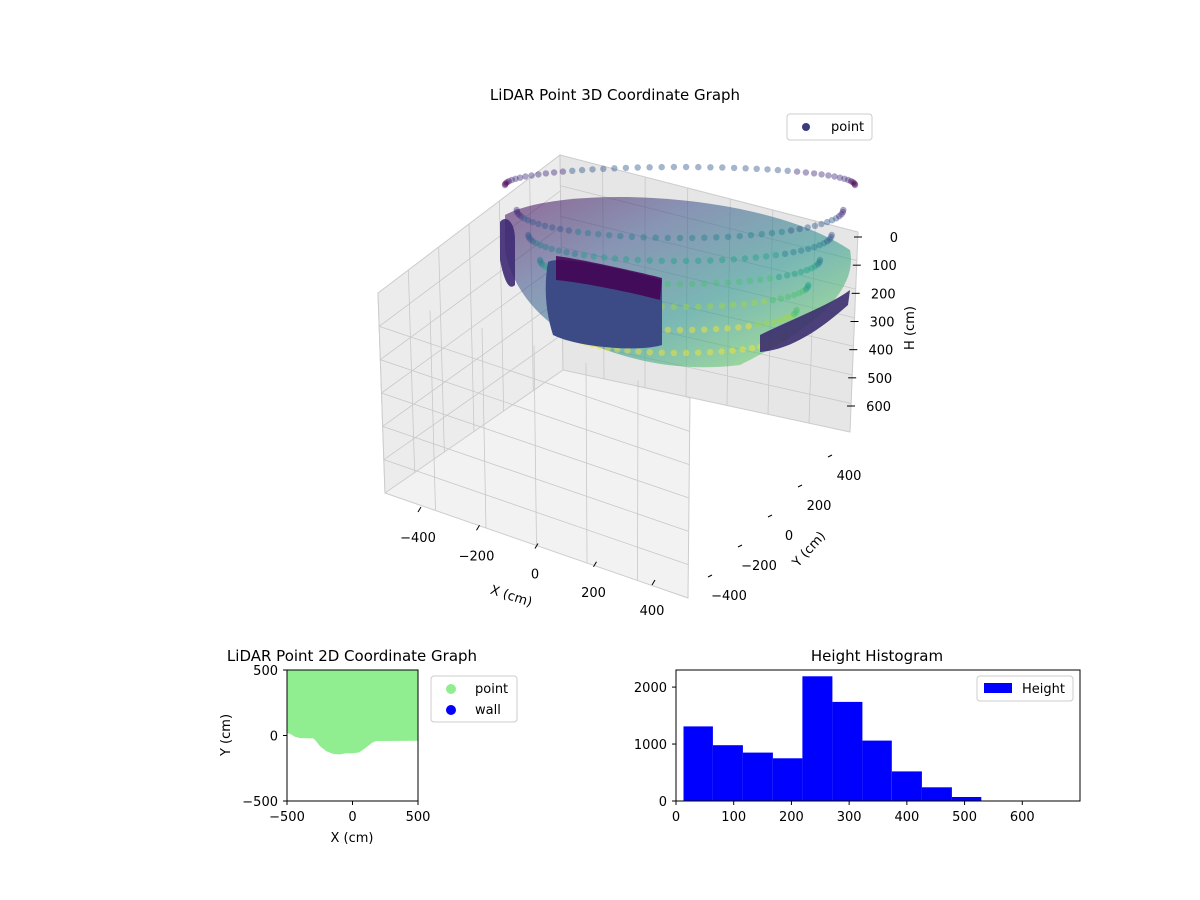  Describe the element at coordinates (849, 476) in the screenshot. I see `y-tick-label-3d: 400` at that location.